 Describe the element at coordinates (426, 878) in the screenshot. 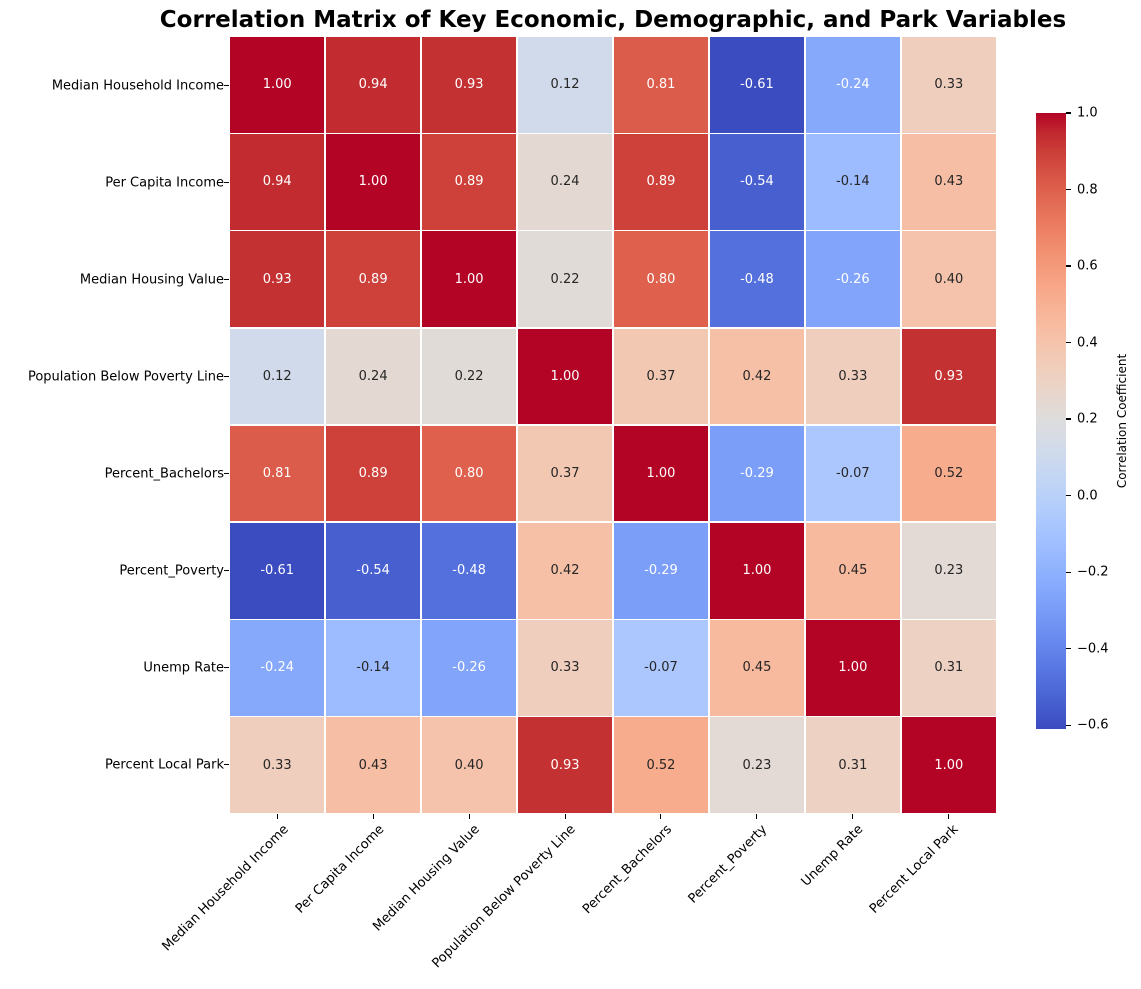

I see `x-tick-label: Median Housing Value` at that location.